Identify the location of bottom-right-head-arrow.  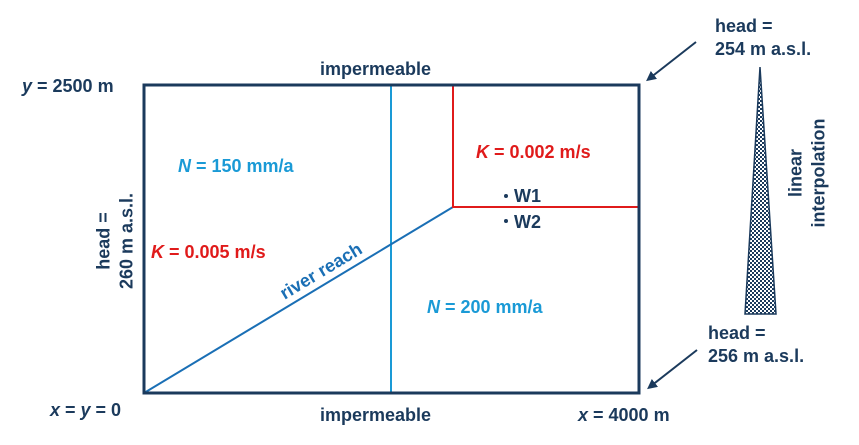
(672, 369).